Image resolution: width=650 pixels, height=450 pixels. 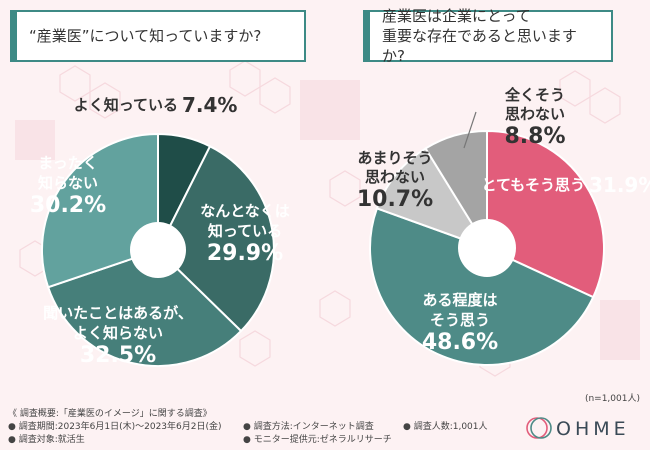 I want to click on chart-2-slice-3-value: 10.7%, so click(x=395, y=199).